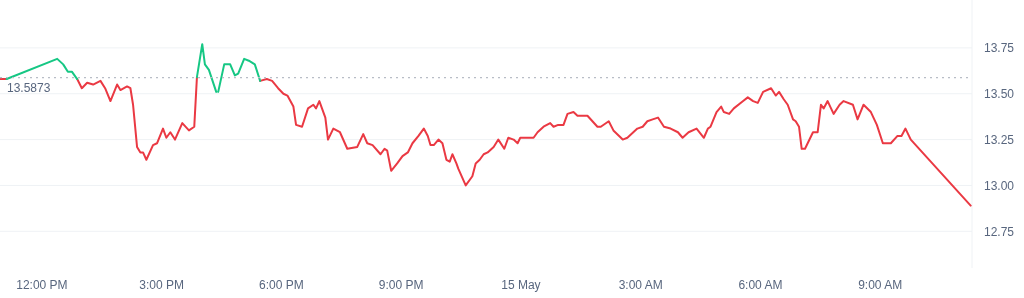 This screenshot has width=1024, height=298. Describe the element at coordinates (640, 285) in the screenshot. I see `x-tick-label: 3:00 AM` at that location.